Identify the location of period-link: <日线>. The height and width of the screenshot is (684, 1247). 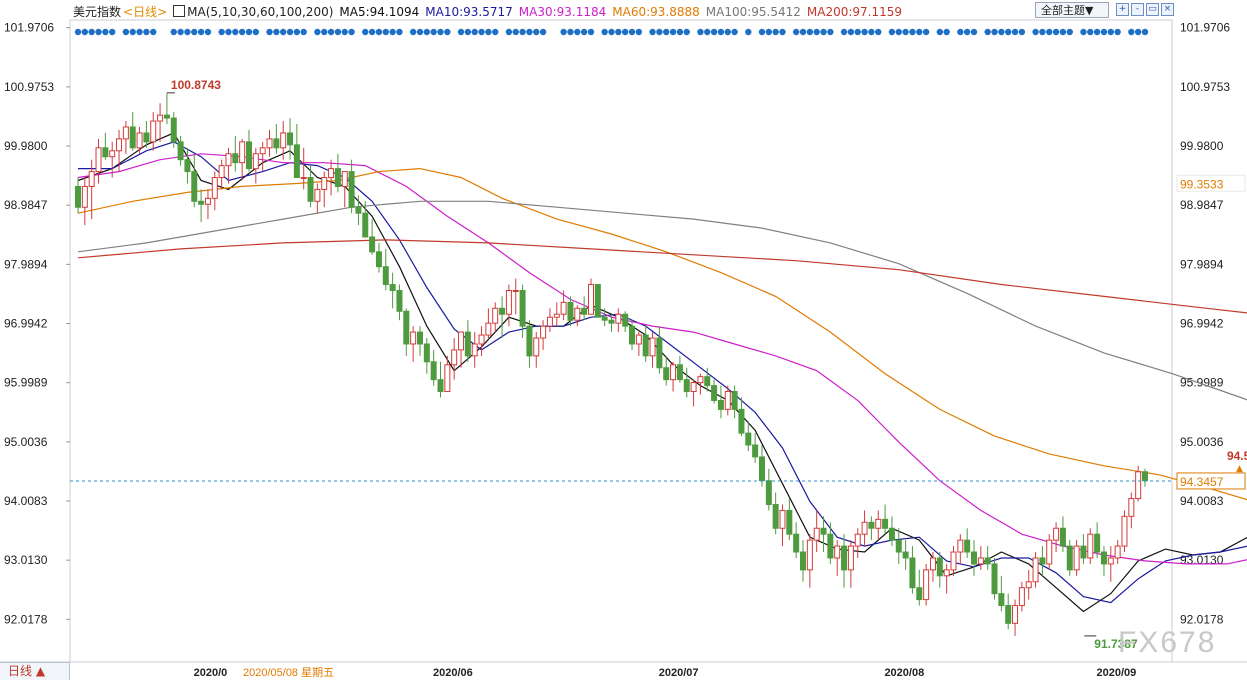
(145, 12).